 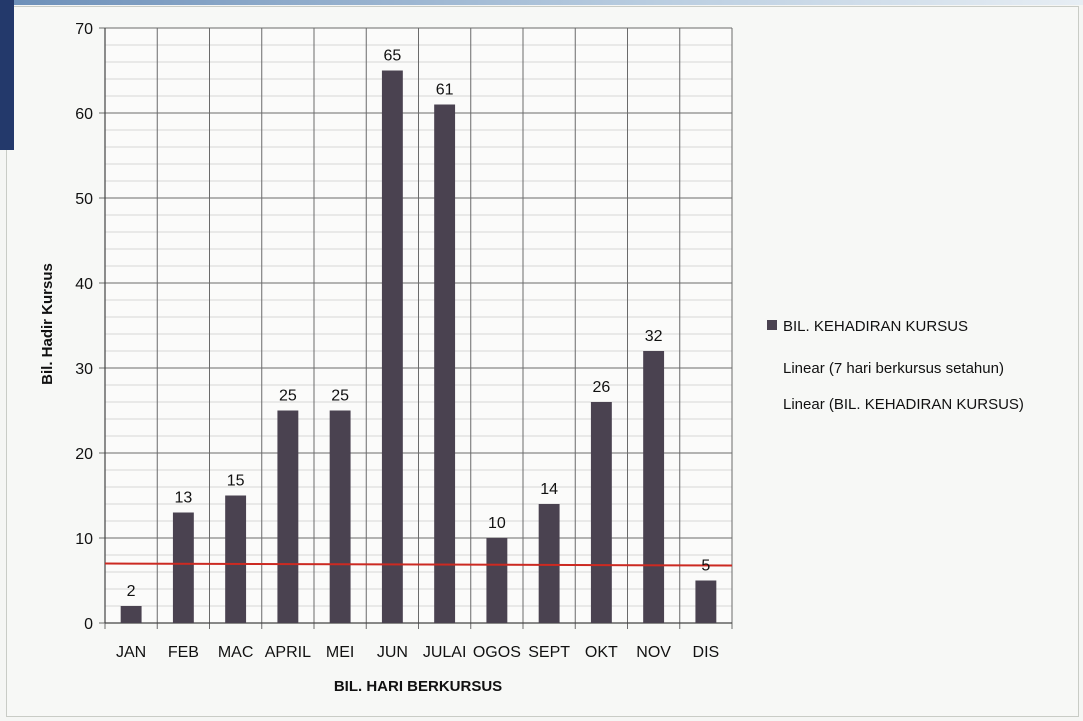 I want to click on y-tick-label: 40, so click(x=84, y=284).